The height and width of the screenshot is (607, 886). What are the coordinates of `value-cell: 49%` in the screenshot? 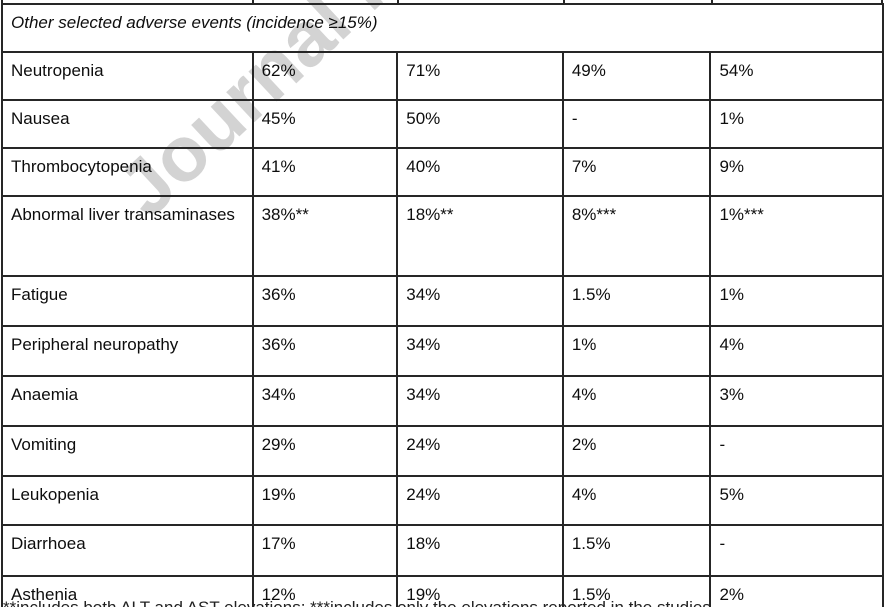 It's located at (636, 76).